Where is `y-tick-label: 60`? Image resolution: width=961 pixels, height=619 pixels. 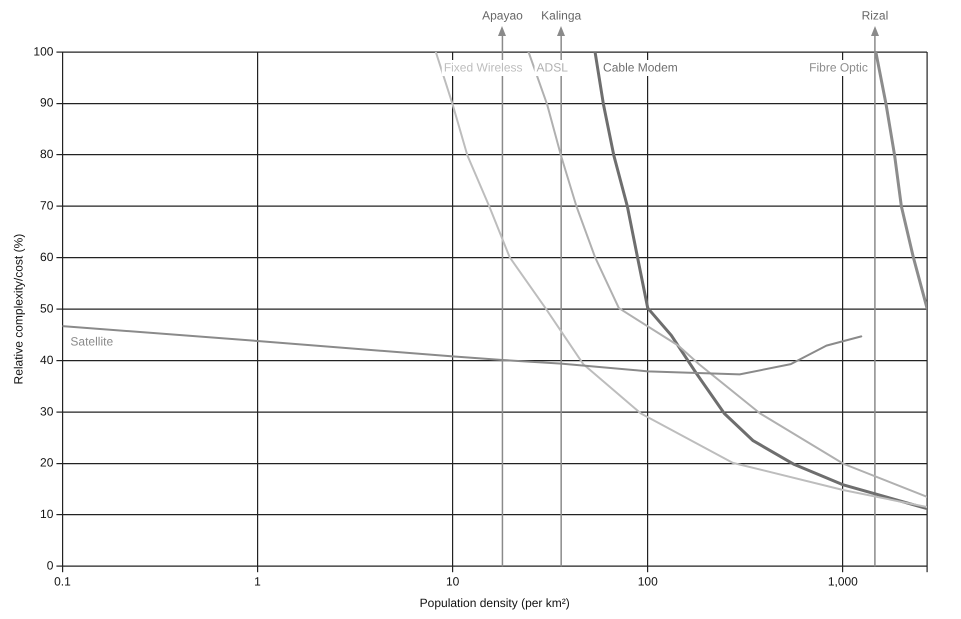 y-tick-label: 60 is located at coordinates (47, 257).